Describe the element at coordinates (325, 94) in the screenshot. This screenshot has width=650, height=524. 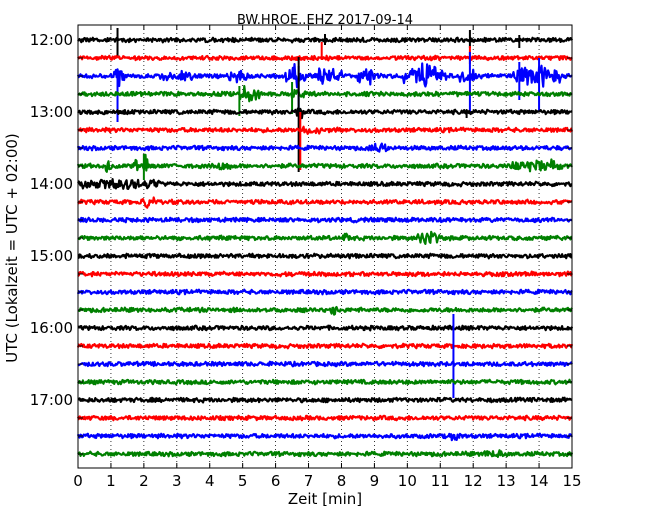
I see `trace-12:45` at that location.